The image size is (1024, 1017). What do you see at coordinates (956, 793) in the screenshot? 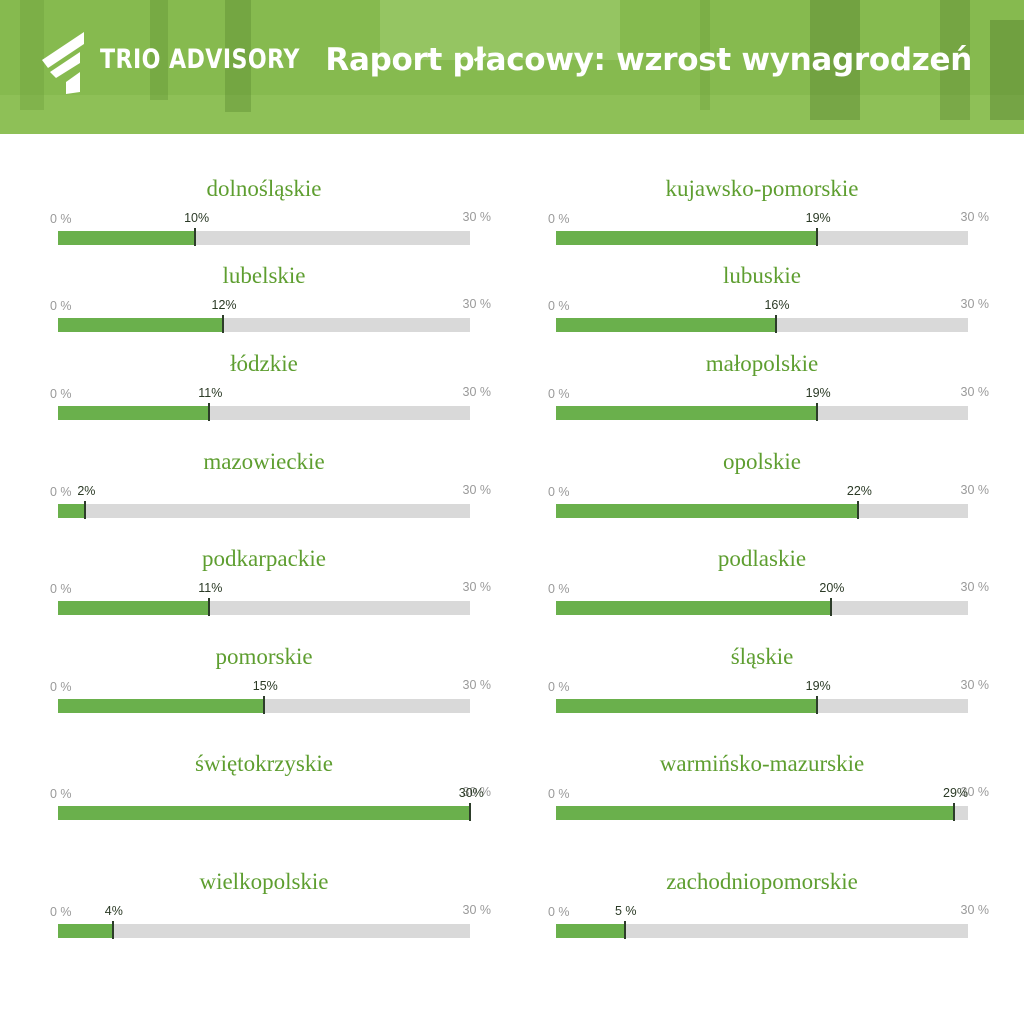
I see `bar-value-label: 29%` at bounding box center [956, 793].